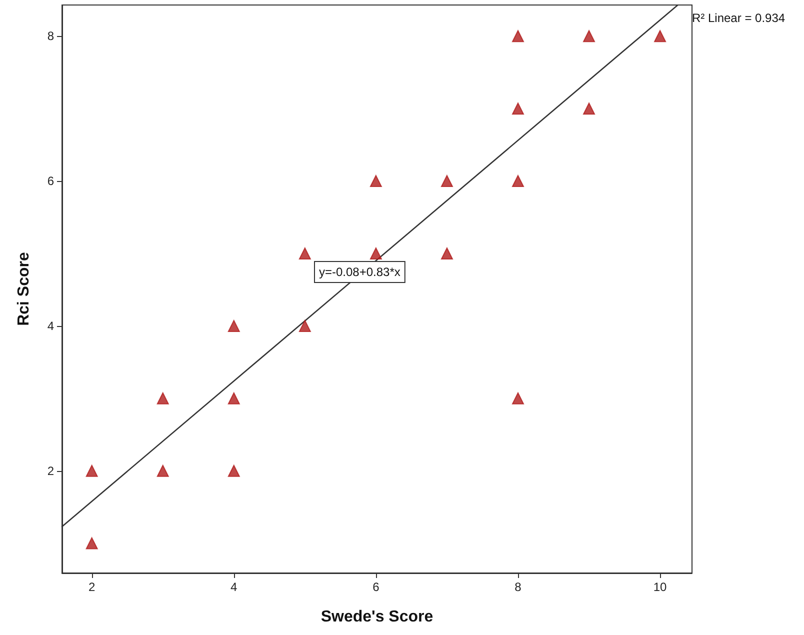  What do you see at coordinates (24, 289) in the screenshot?
I see `y-axis-title: Rci Score` at bounding box center [24, 289].